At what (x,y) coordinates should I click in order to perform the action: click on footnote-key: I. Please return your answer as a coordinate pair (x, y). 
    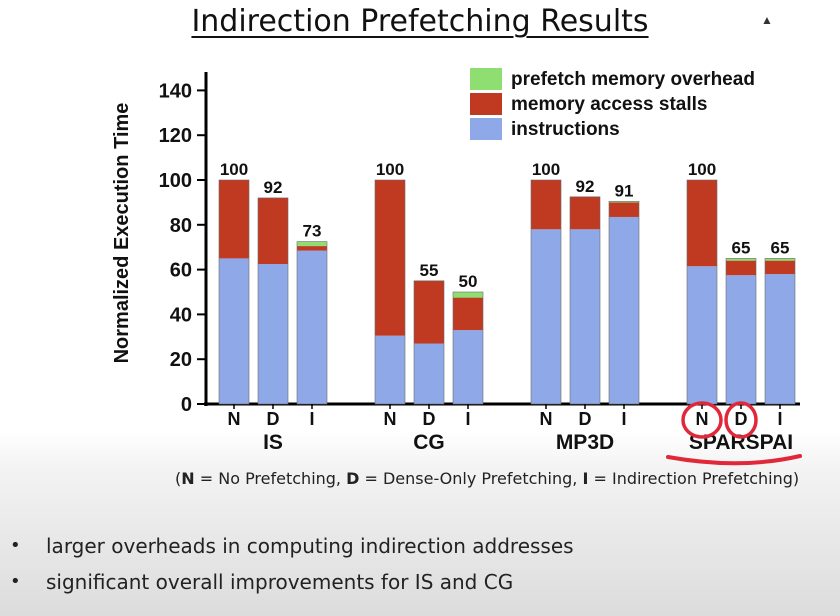
    Looking at the image, I should click on (585, 478).